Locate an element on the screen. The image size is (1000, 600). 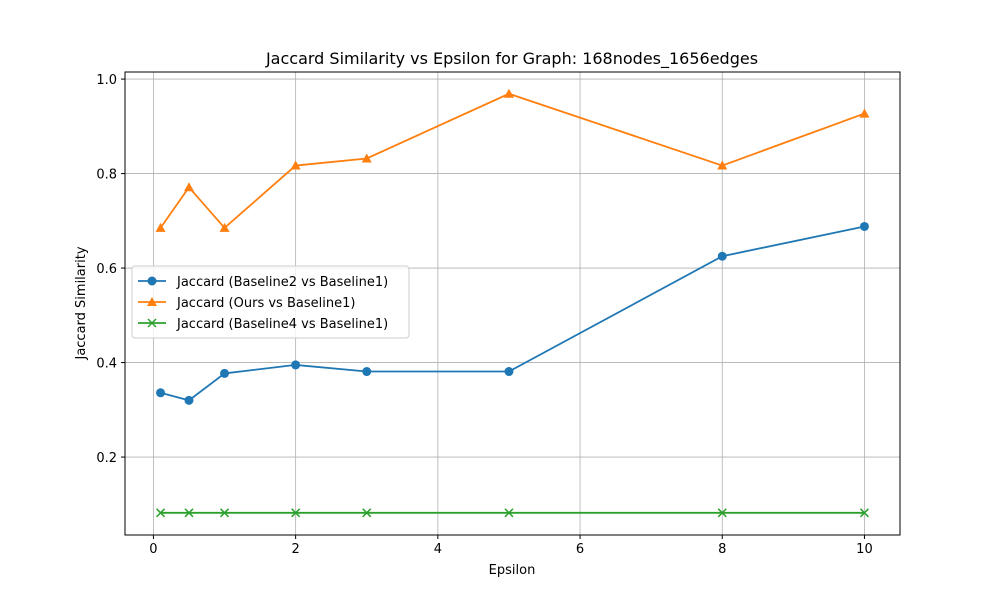
legend-item: Jaccard (Baseline2 vs Baseline1) is located at coordinates (263, 282).